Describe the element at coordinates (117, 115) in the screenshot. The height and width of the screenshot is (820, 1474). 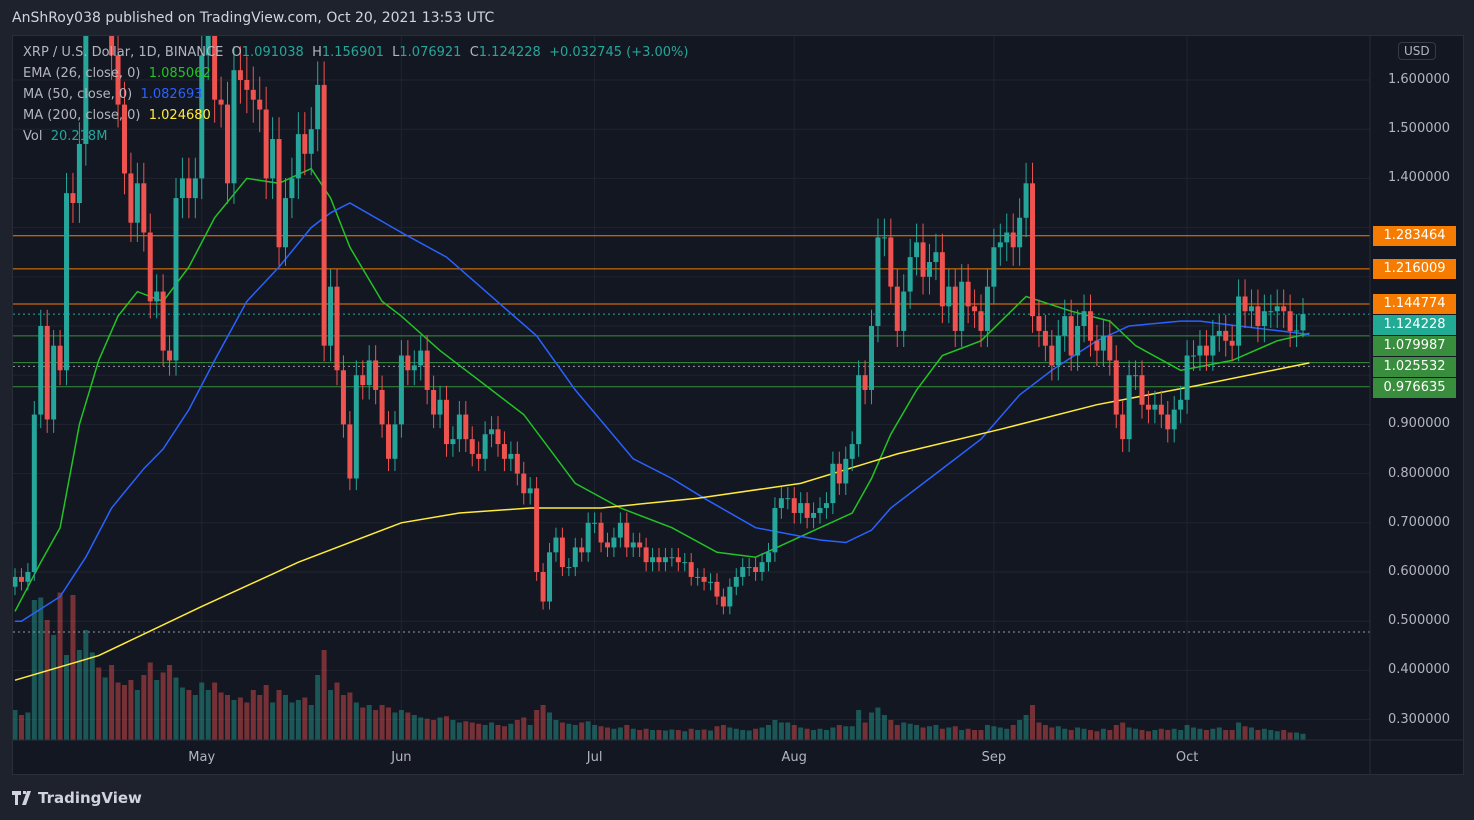
I see `ma200-legend: MA (200, close, 0) 1.024680` at that location.